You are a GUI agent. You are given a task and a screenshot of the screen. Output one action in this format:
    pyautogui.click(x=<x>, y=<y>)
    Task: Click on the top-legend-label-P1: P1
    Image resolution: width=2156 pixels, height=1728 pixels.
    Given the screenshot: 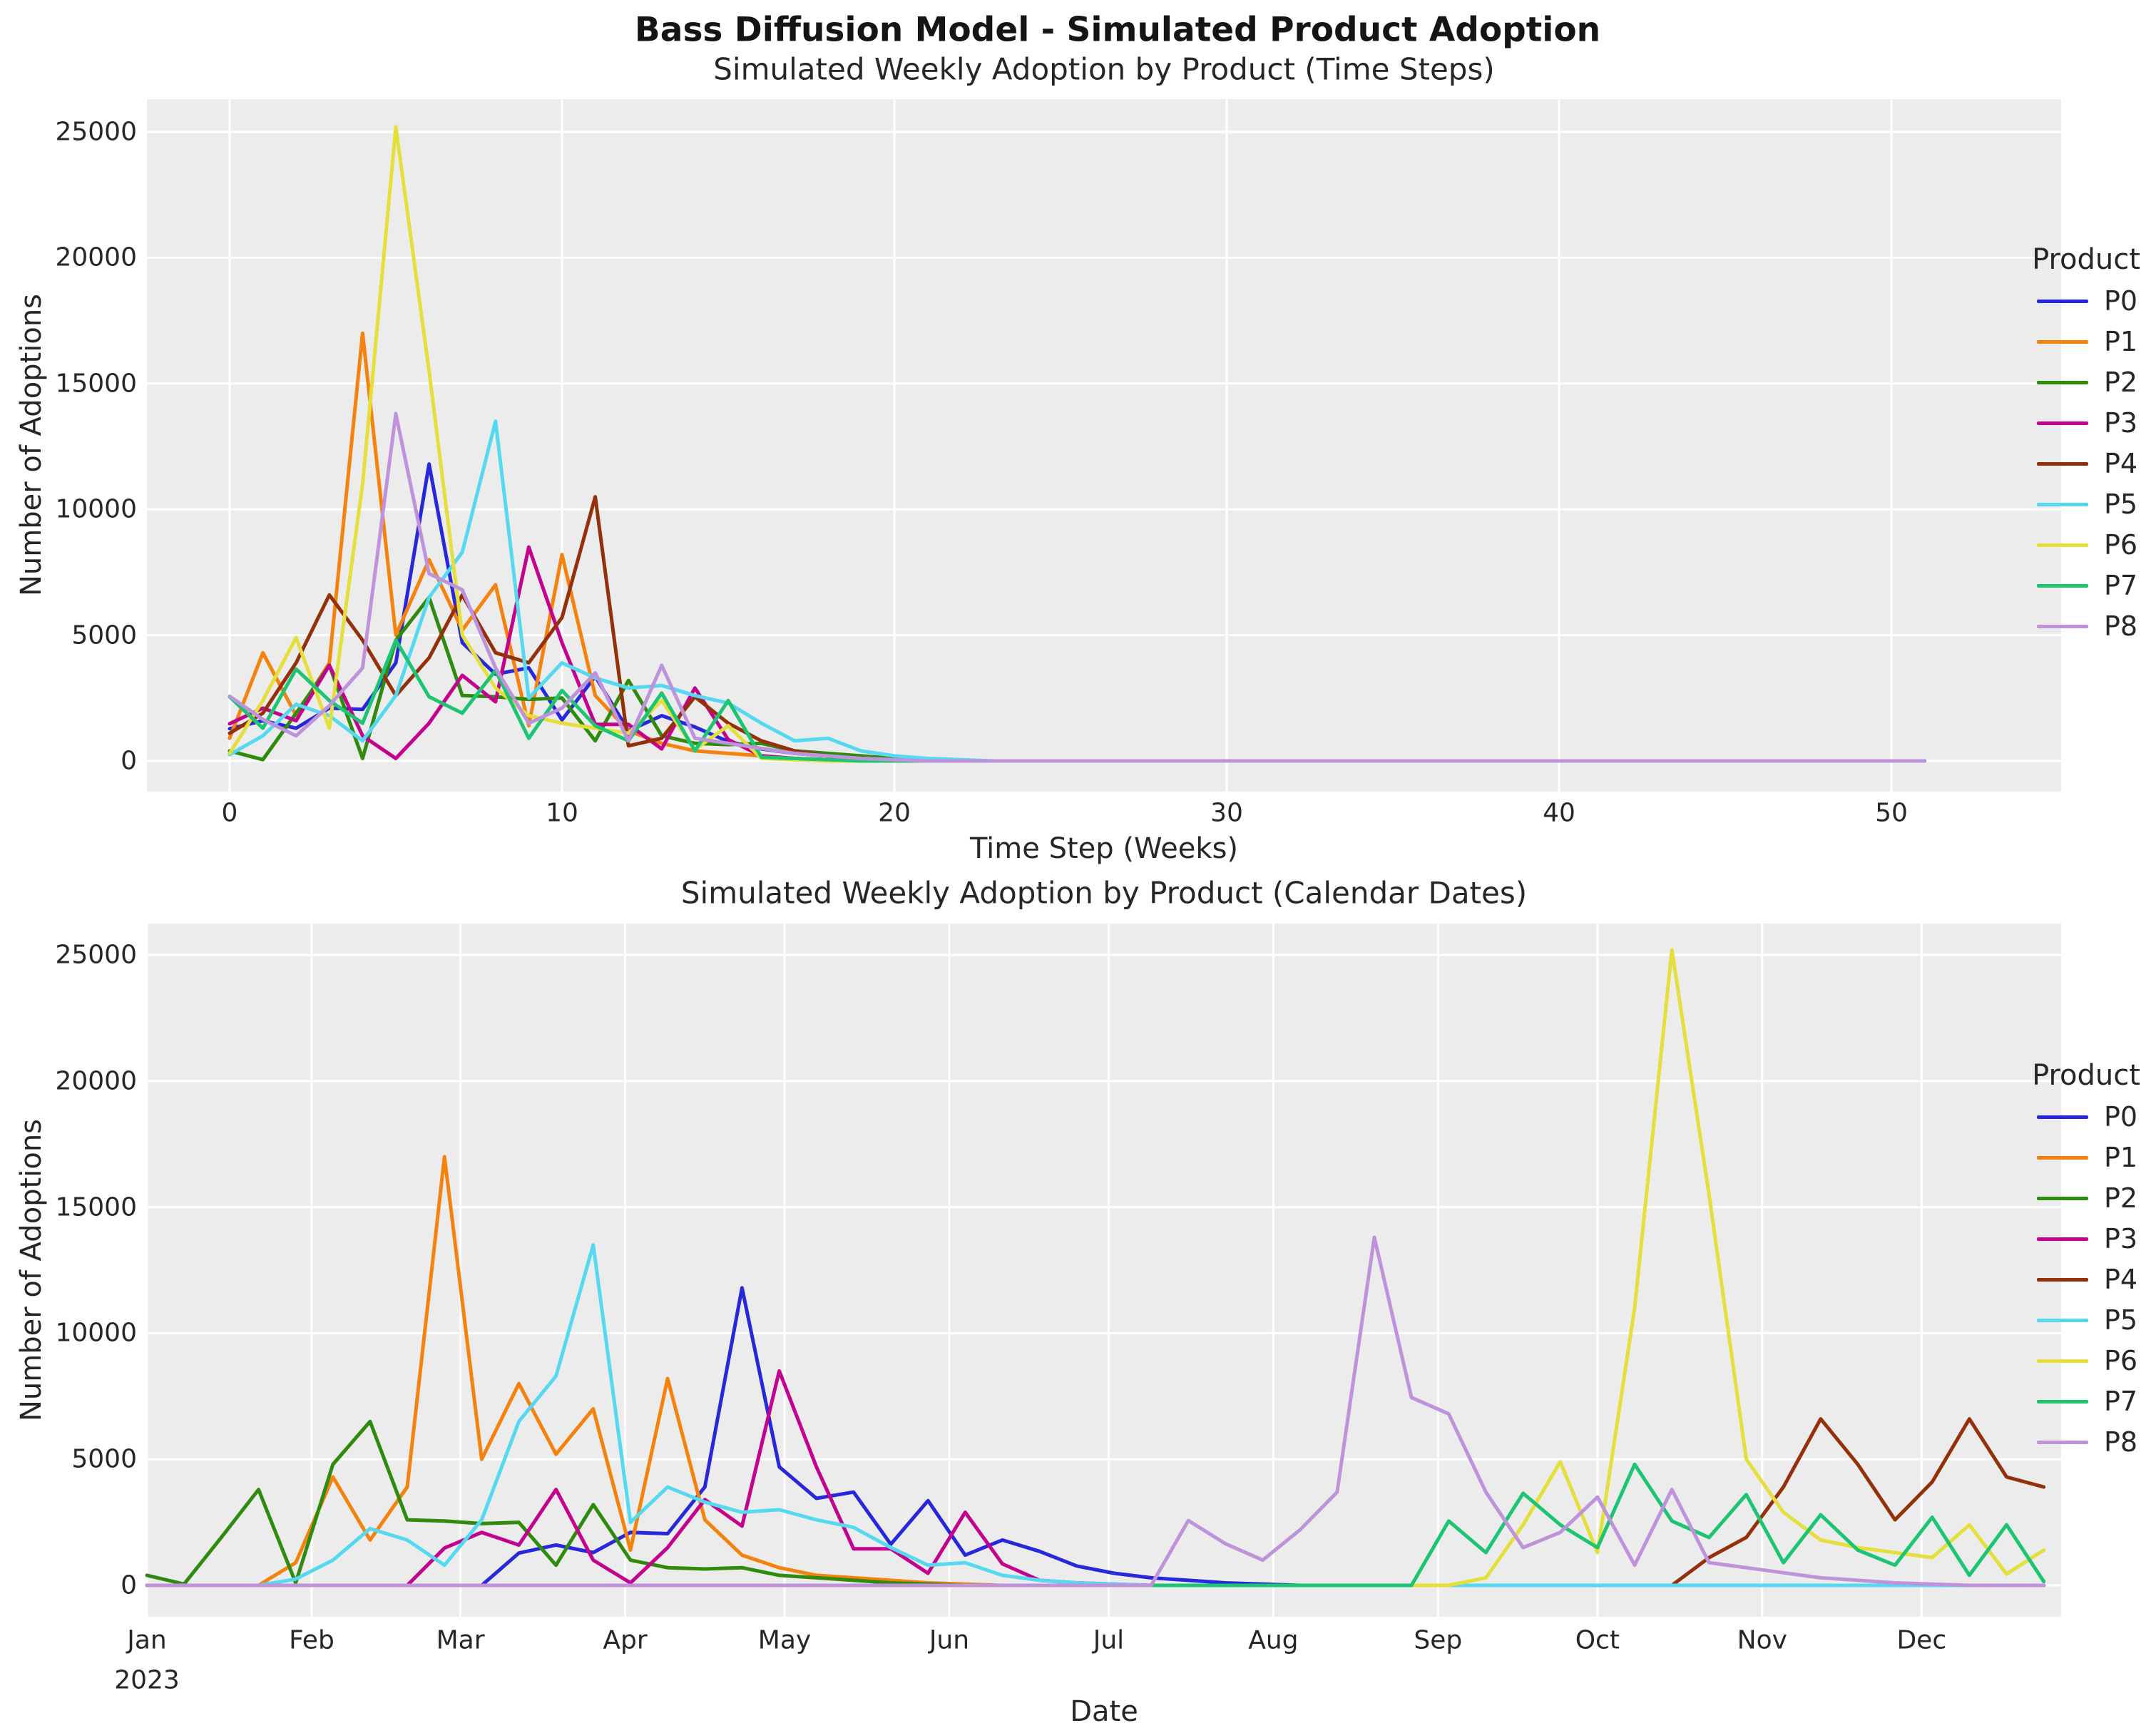 What is the action you would take?
    pyautogui.click(x=2121, y=341)
    